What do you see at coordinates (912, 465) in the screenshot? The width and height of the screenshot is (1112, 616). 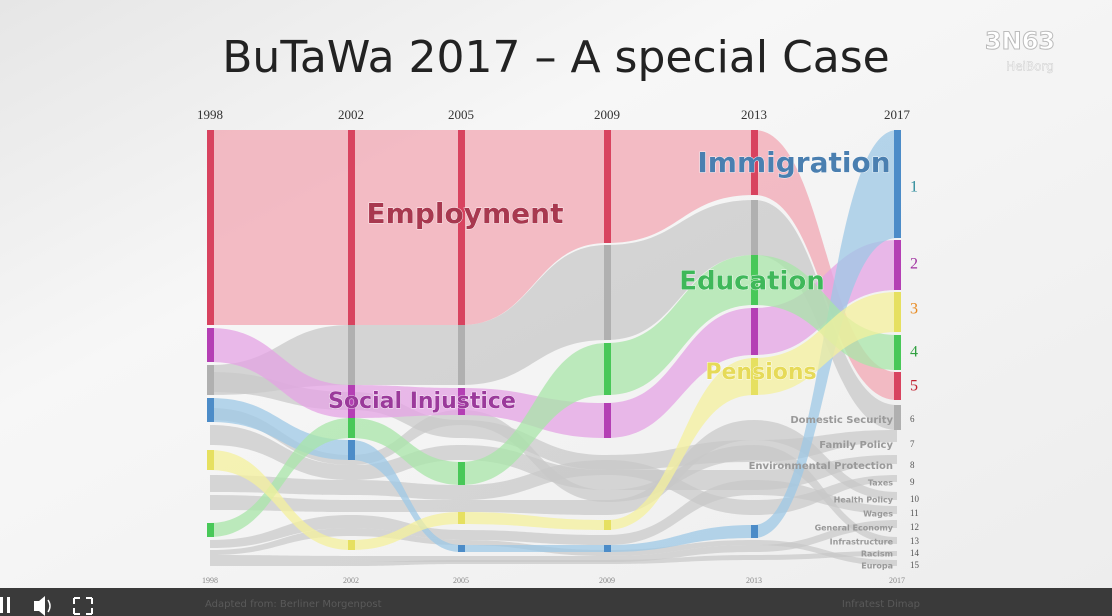 I see `rank-number: 8` at bounding box center [912, 465].